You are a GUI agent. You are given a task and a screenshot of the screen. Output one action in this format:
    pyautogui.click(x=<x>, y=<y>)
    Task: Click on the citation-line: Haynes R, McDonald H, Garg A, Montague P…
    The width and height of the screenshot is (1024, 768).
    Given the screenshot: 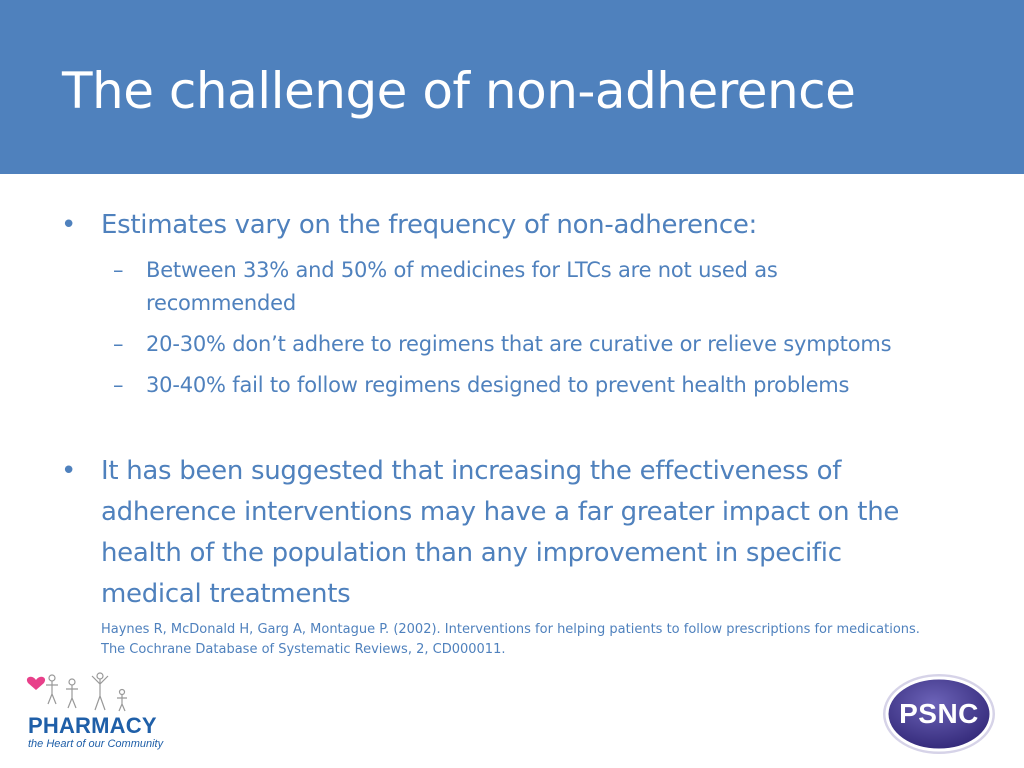 What is the action you would take?
    pyautogui.click(x=510, y=629)
    